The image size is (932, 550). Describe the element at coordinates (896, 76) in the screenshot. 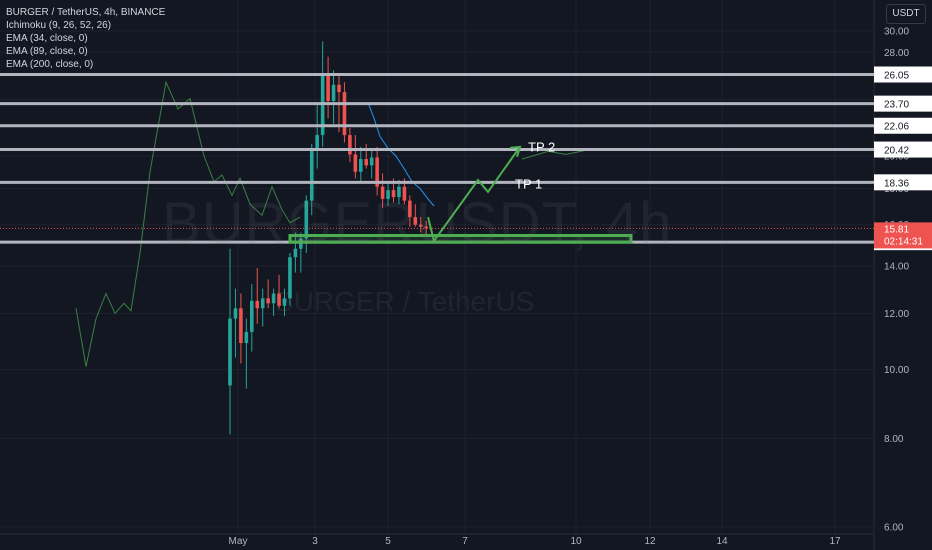

I see `level-label-26.05: 26.05` at that location.